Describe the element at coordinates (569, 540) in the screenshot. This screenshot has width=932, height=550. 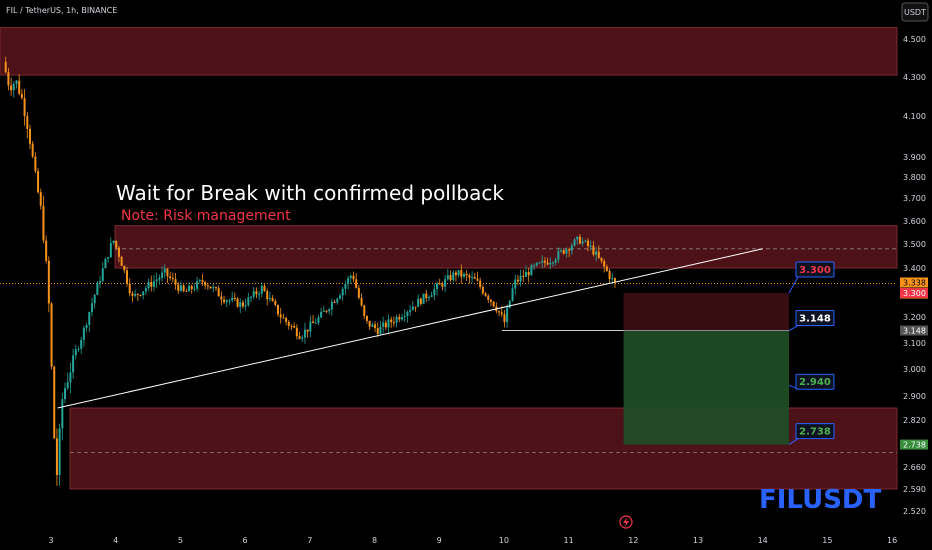
I see `time-tick-label: 11` at that location.